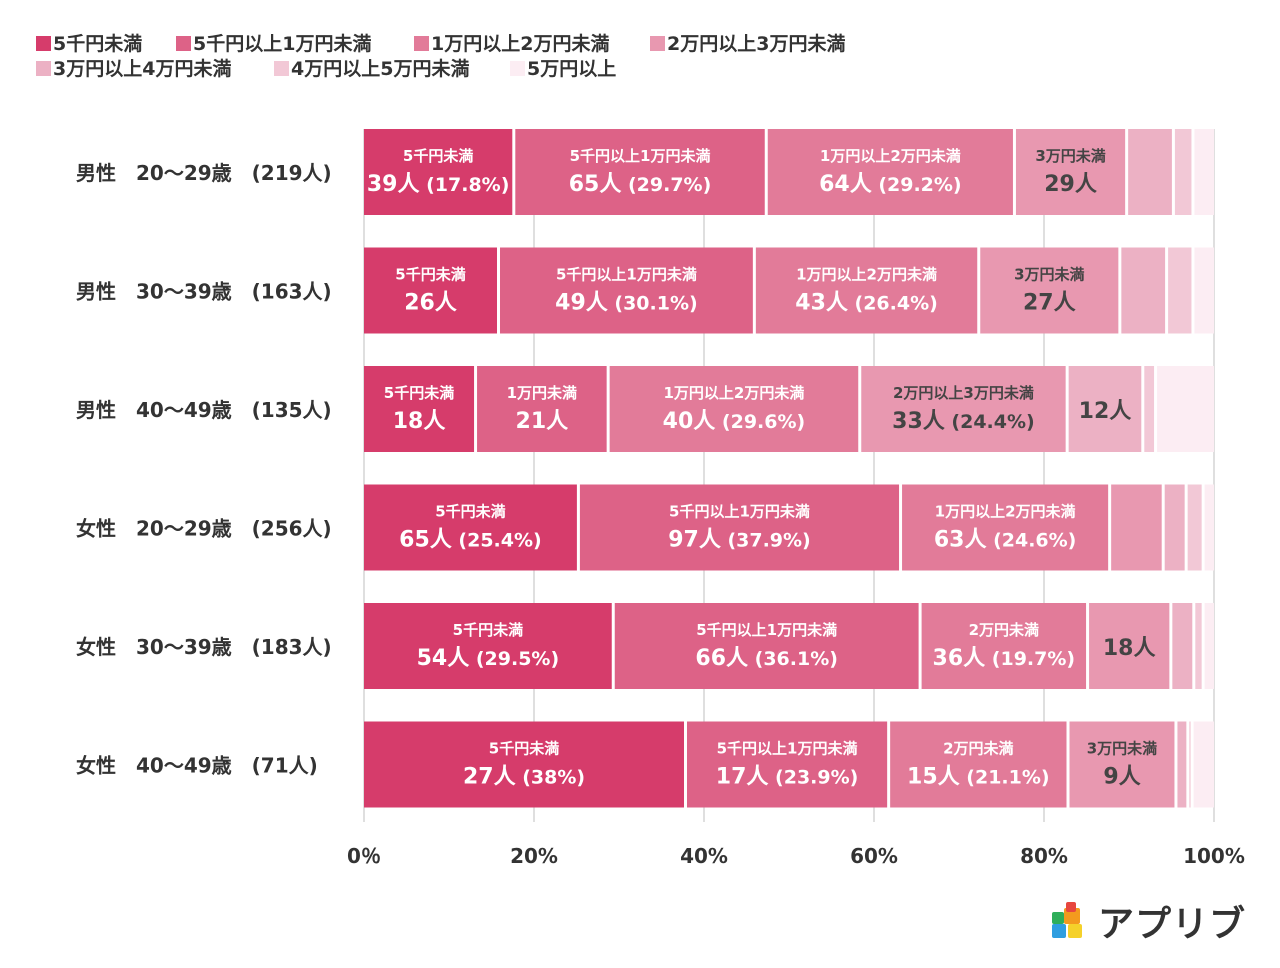 The width and height of the screenshot is (1280, 968). What do you see at coordinates (1071, 921) in the screenshot?
I see `brand-logo-icon` at bounding box center [1071, 921].